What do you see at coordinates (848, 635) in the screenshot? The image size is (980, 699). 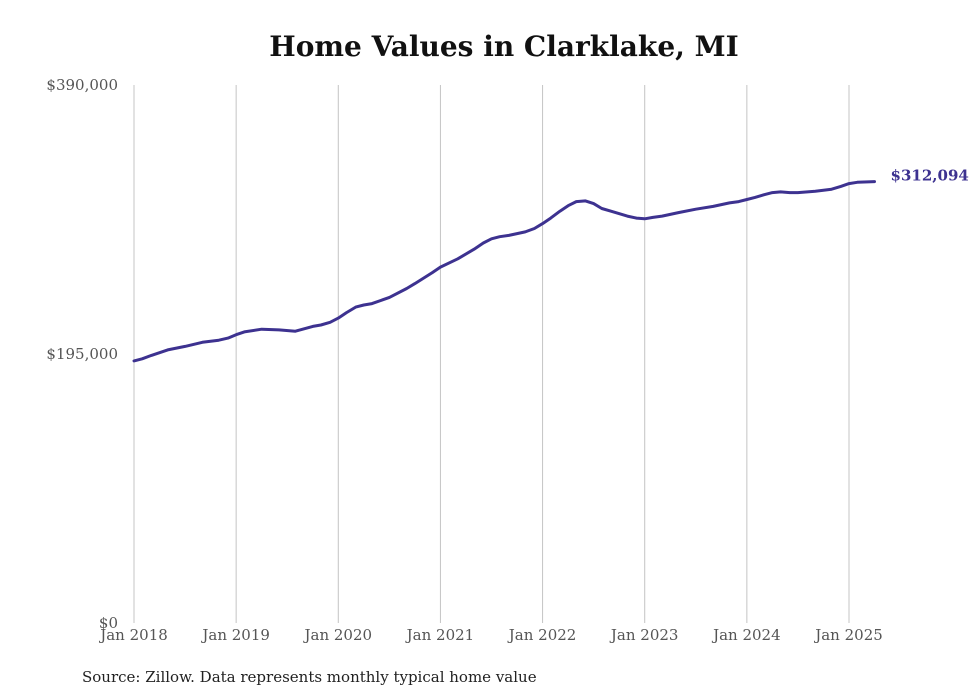 I see `x-tick-label: Jan 2025` at bounding box center [848, 635].